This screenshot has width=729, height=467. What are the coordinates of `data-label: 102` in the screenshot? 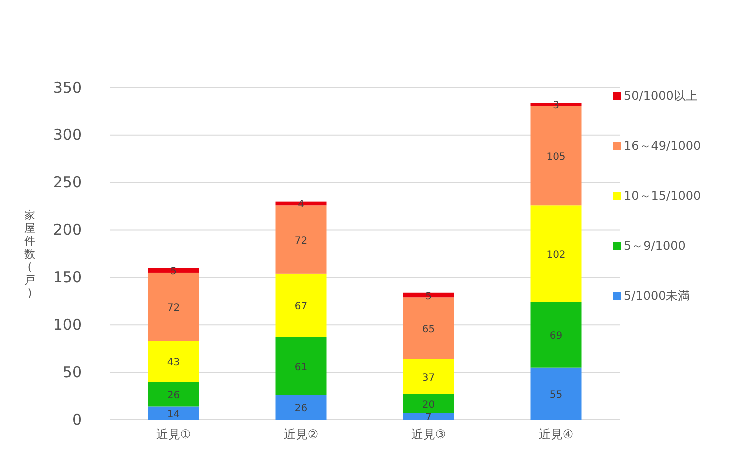 It's located at (556, 255).